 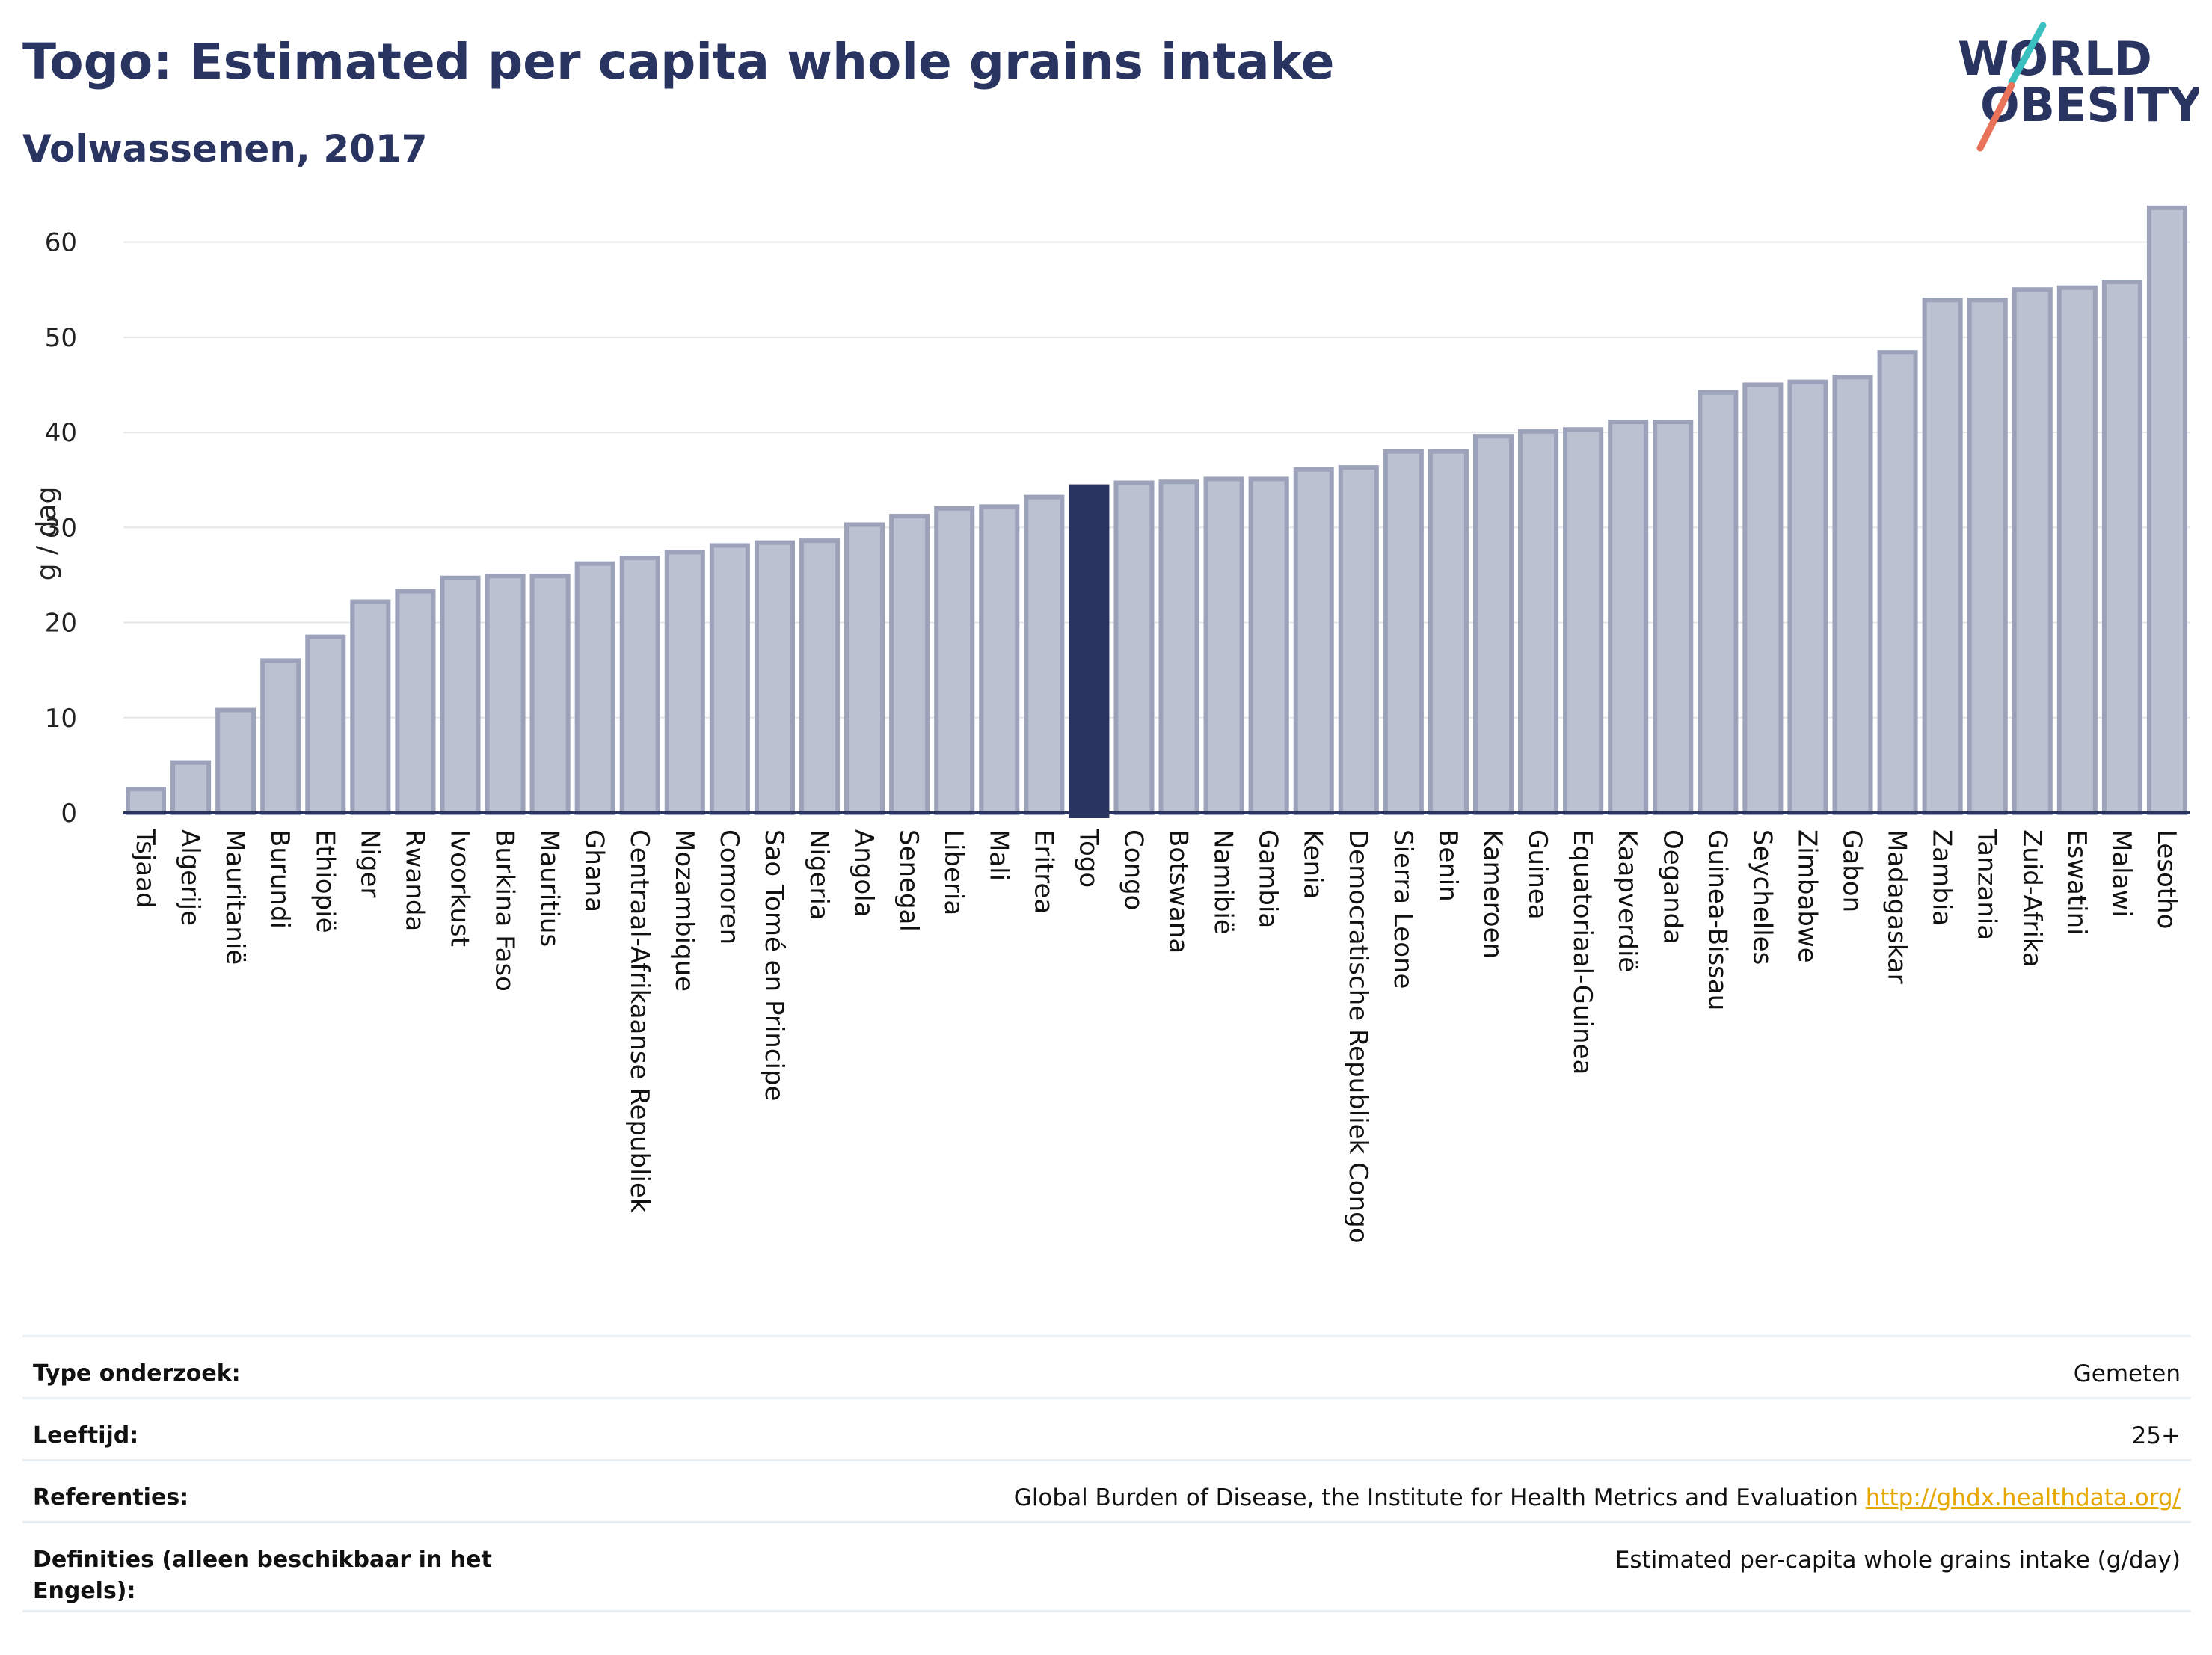 I want to click on x-tick-label: Senegal, so click(x=909, y=880).